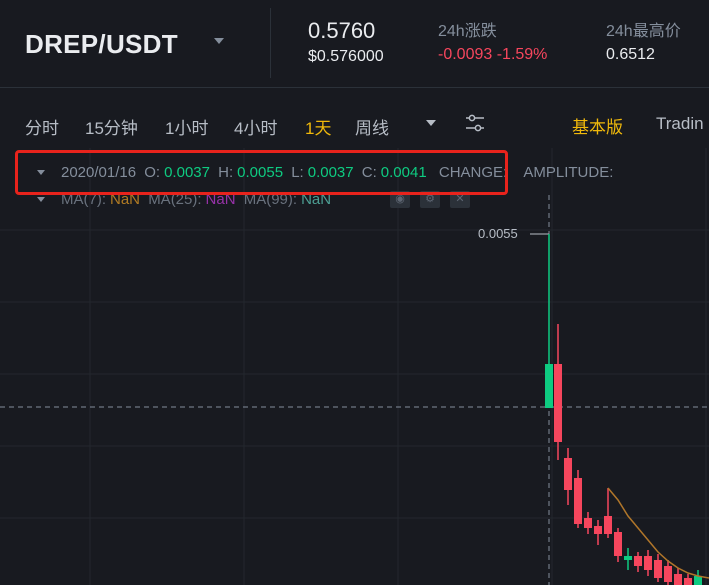  What do you see at coordinates (623, 409) in the screenshot?
I see `candles` at bounding box center [623, 409].